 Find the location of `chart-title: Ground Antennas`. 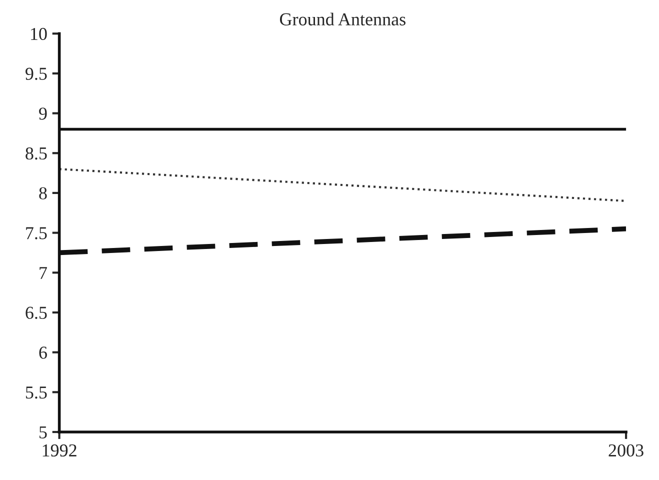

chart-title: Ground Antennas is located at coordinates (343, 19).